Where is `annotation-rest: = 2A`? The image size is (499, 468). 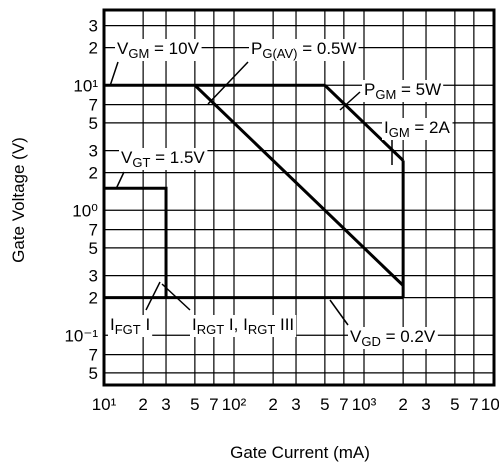 annotation-rest: = 2A is located at coordinates (430, 127).